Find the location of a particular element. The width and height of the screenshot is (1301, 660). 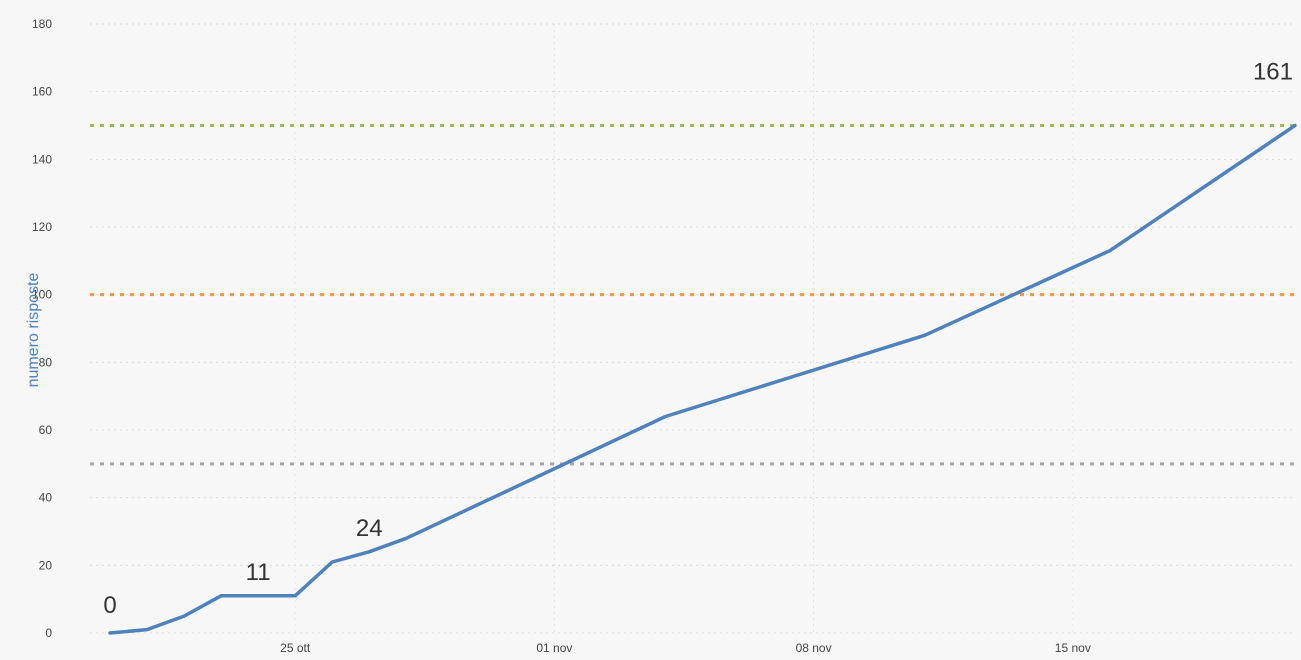

data-label: 0 is located at coordinates (109, 605).